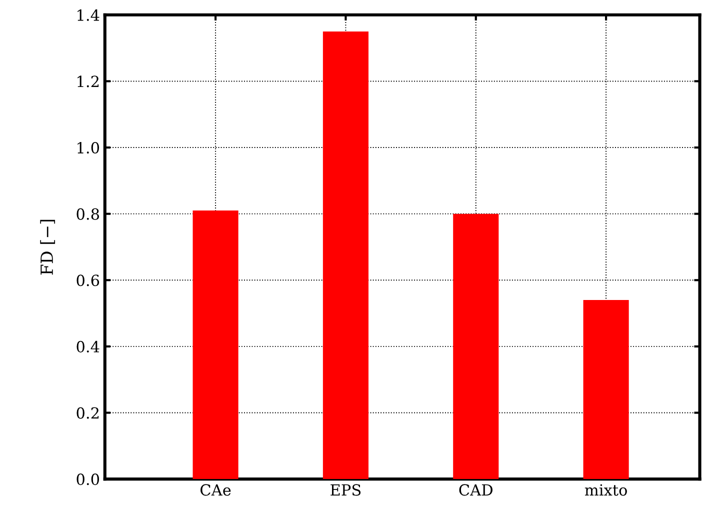  I want to click on y-tick-label: 1.4, so click(89, 15).